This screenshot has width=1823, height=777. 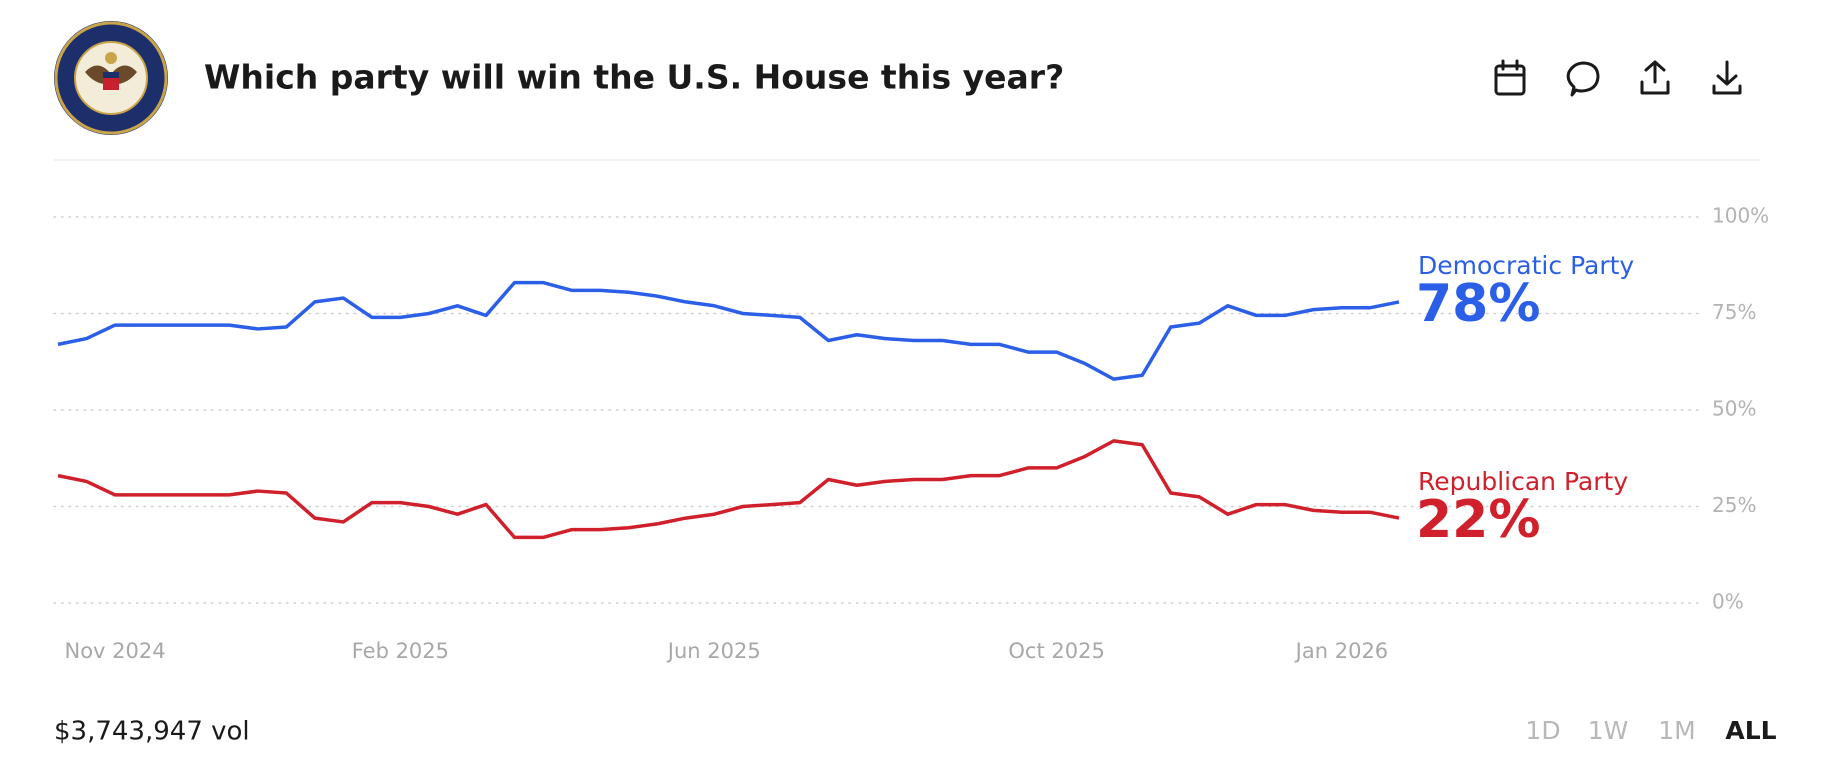 What do you see at coordinates (1608, 730) in the screenshot?
I see `range-button: 1W` at bounding box center [1608, 730].